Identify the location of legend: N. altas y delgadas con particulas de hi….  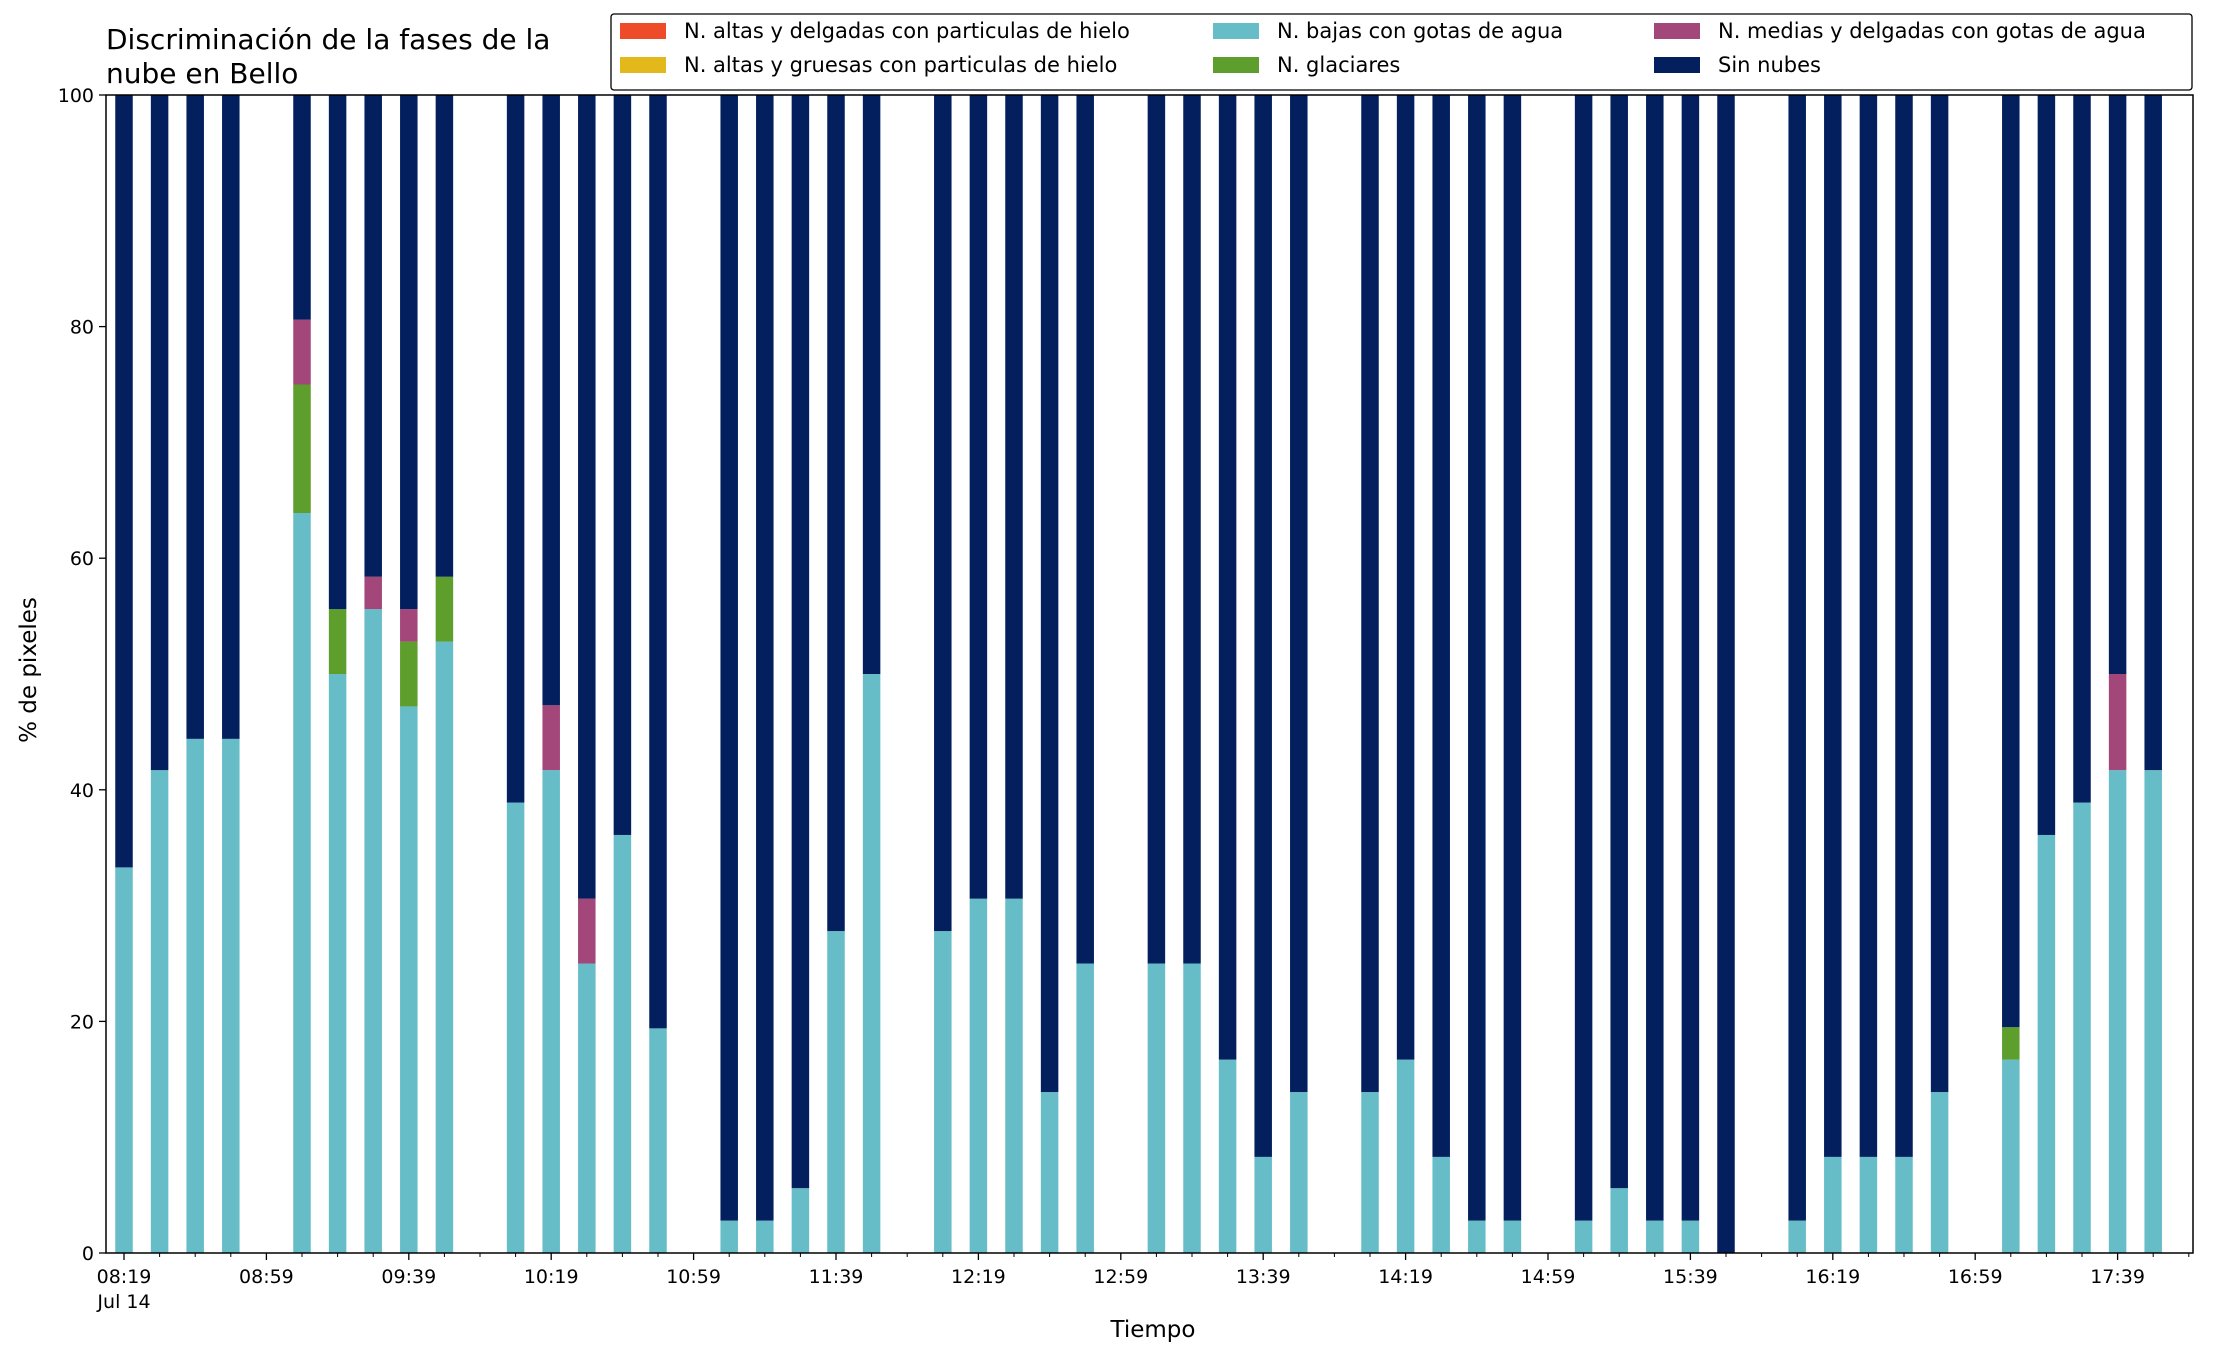
(1401, 52).